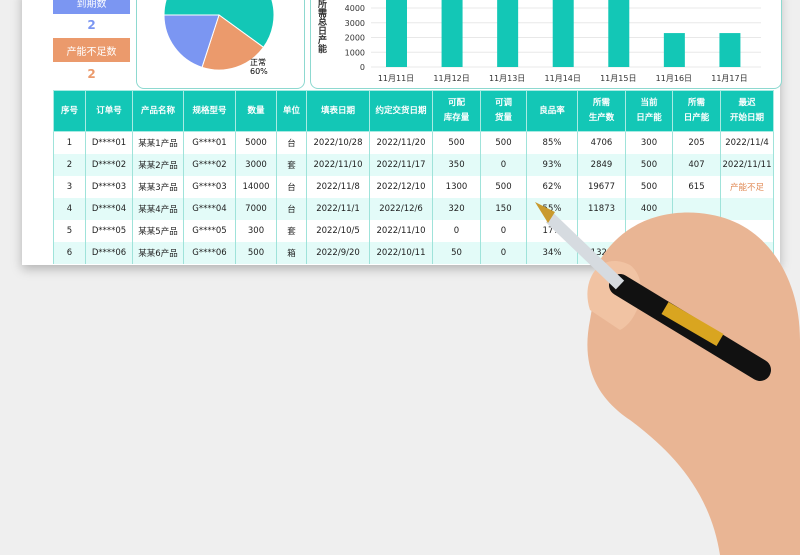  What do you see at coordinates (209, 209) in the screenshot?
I see `table-cell: G****04` at bounding box center [209, 209].